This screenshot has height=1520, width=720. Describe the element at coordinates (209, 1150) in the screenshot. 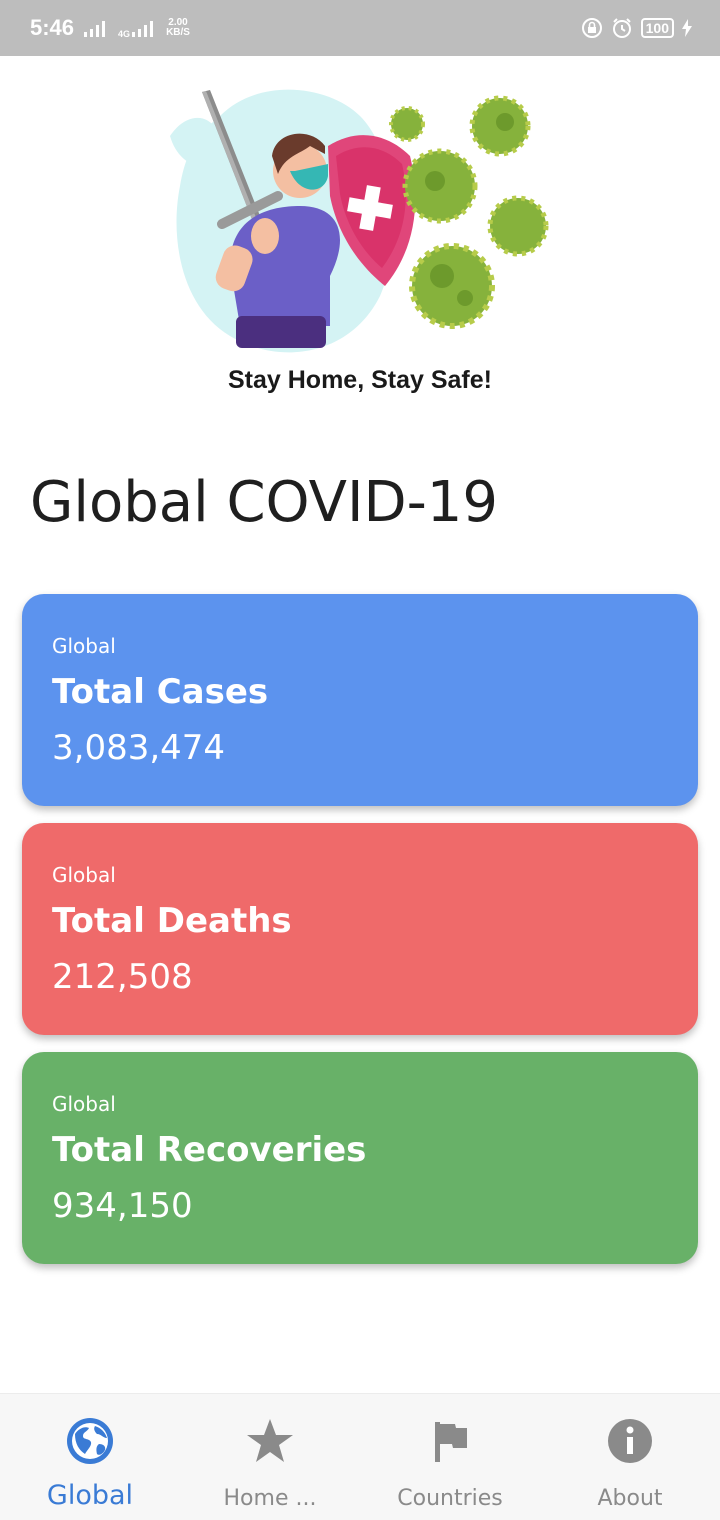

I see `card-title: Total Recoveries` at that location.